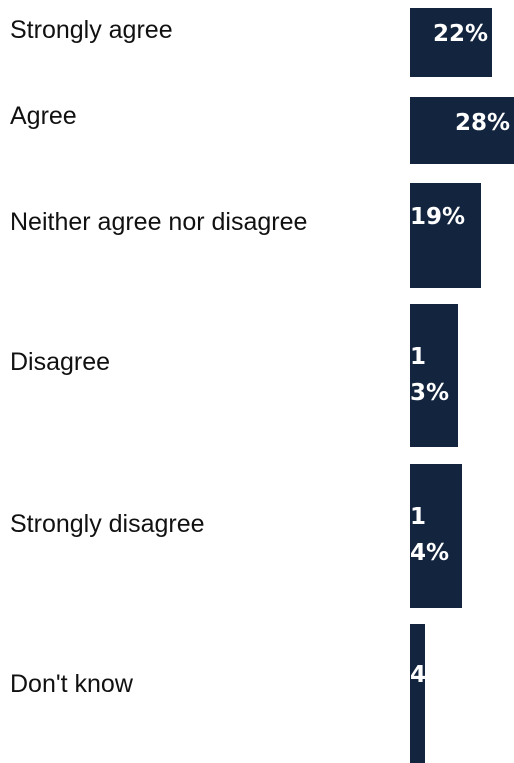 This screenshot has height=763, width=514. I want to click on category-label: Strongly disagree, so click(107, 524).